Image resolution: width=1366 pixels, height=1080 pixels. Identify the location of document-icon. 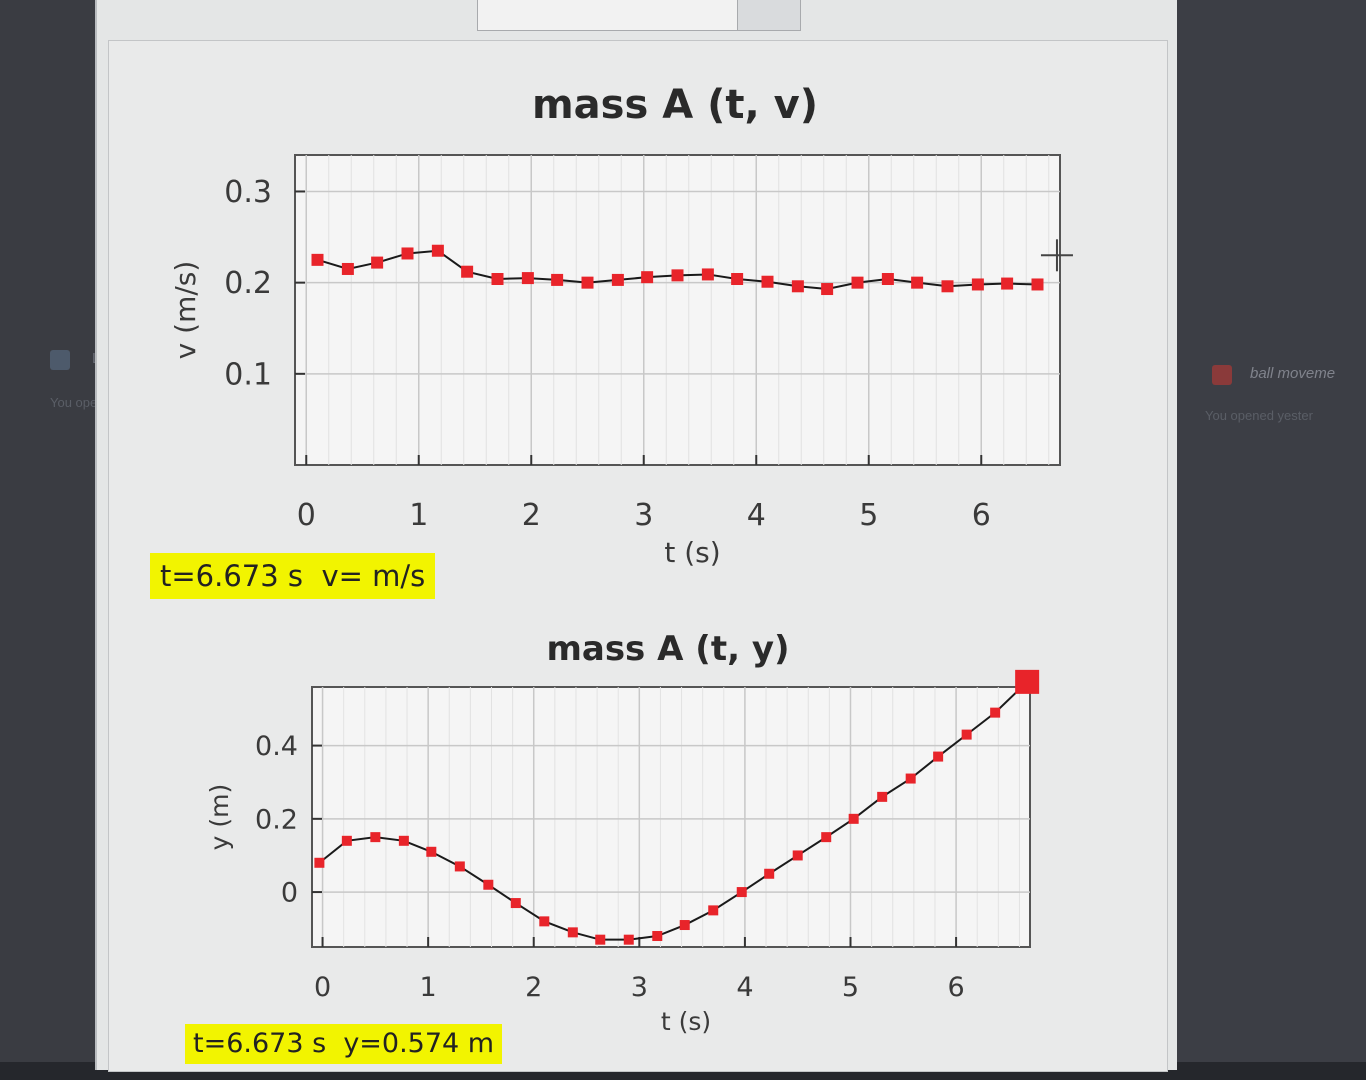
(60, 360).